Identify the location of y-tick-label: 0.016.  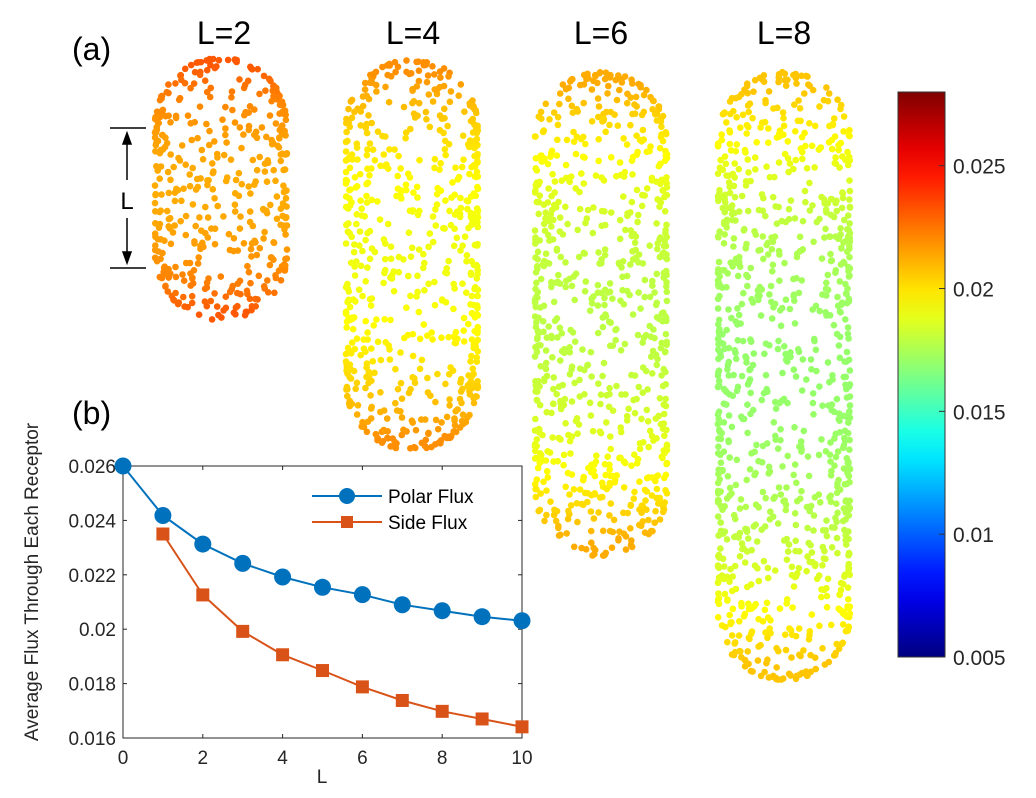
(92, 739).